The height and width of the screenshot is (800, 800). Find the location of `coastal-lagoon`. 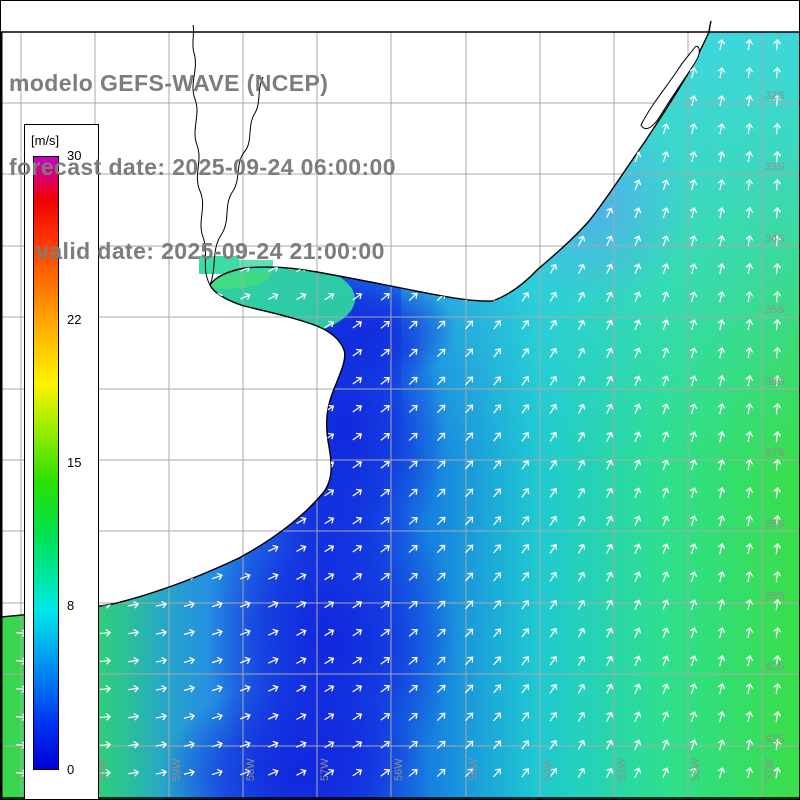

coastal-lagoon is located at coordinates (670, 87).